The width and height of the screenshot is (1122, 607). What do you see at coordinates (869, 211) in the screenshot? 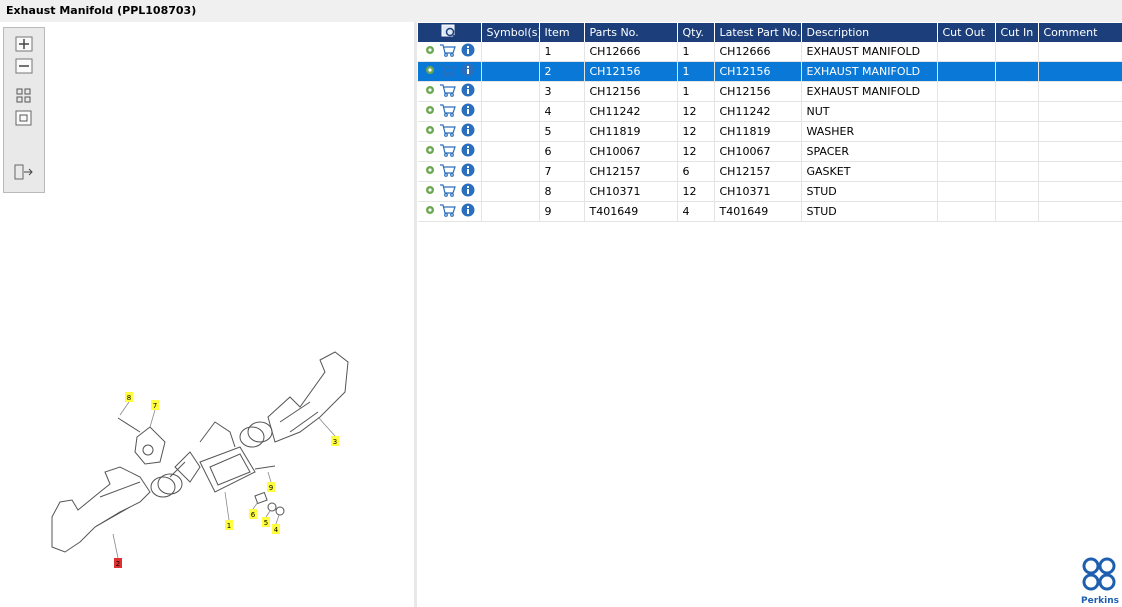
I see `description-cell: STUD` at bounding box center [869, 211].